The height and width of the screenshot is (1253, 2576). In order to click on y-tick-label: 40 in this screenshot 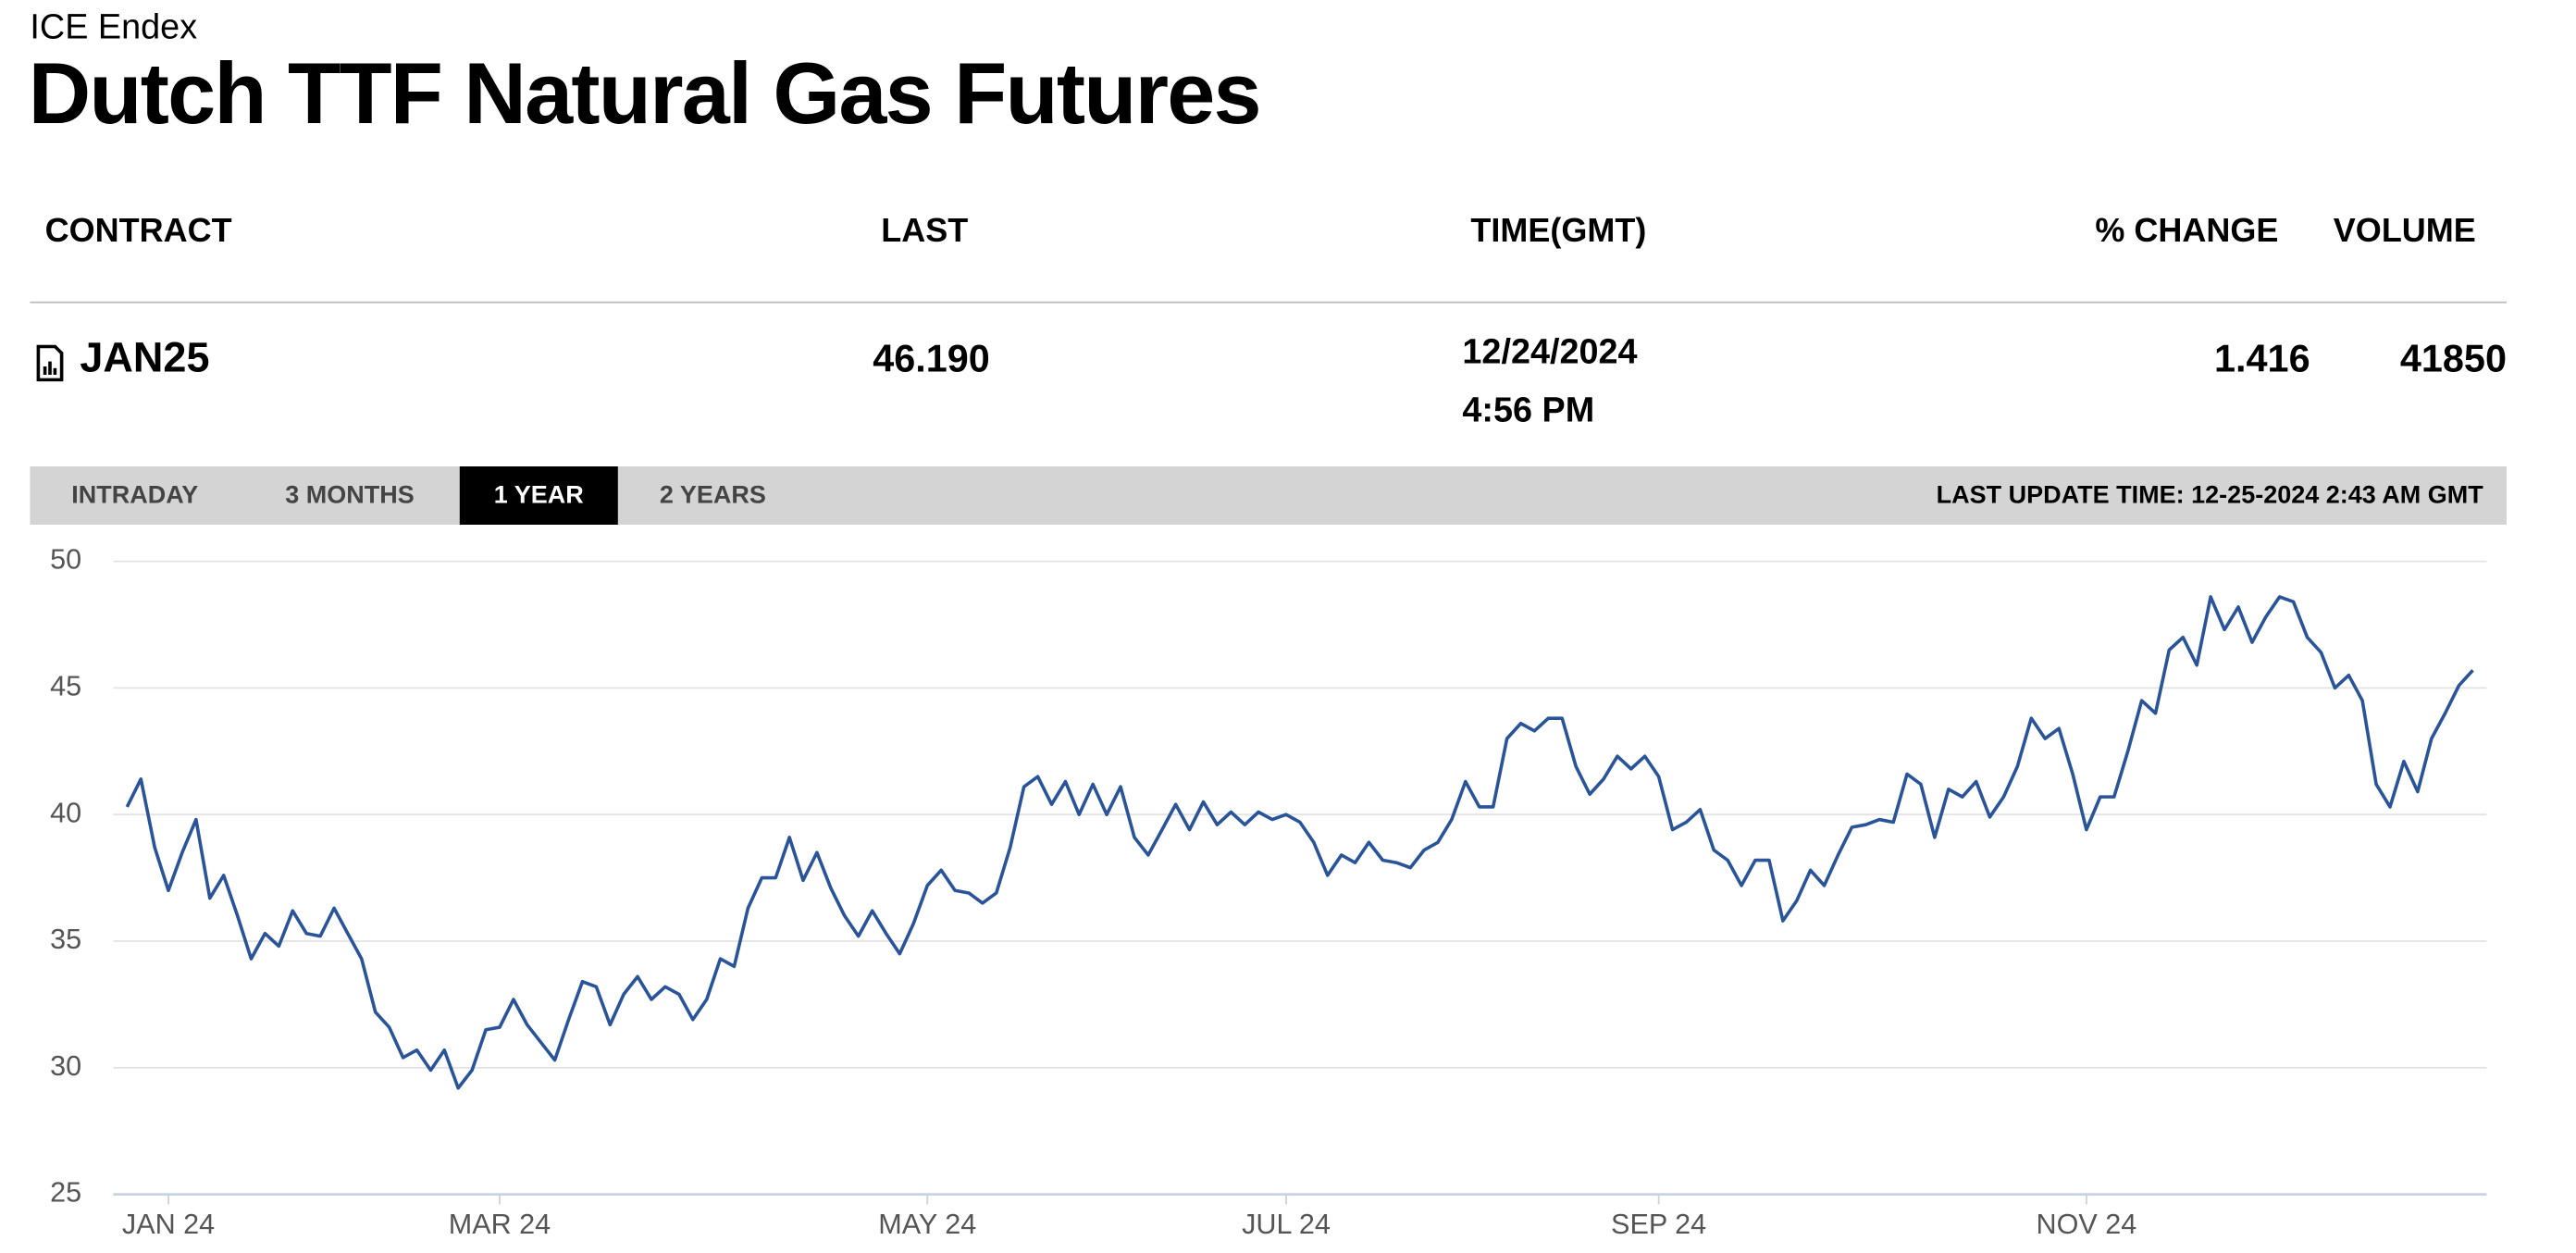, I will do `click(65, 813)`.